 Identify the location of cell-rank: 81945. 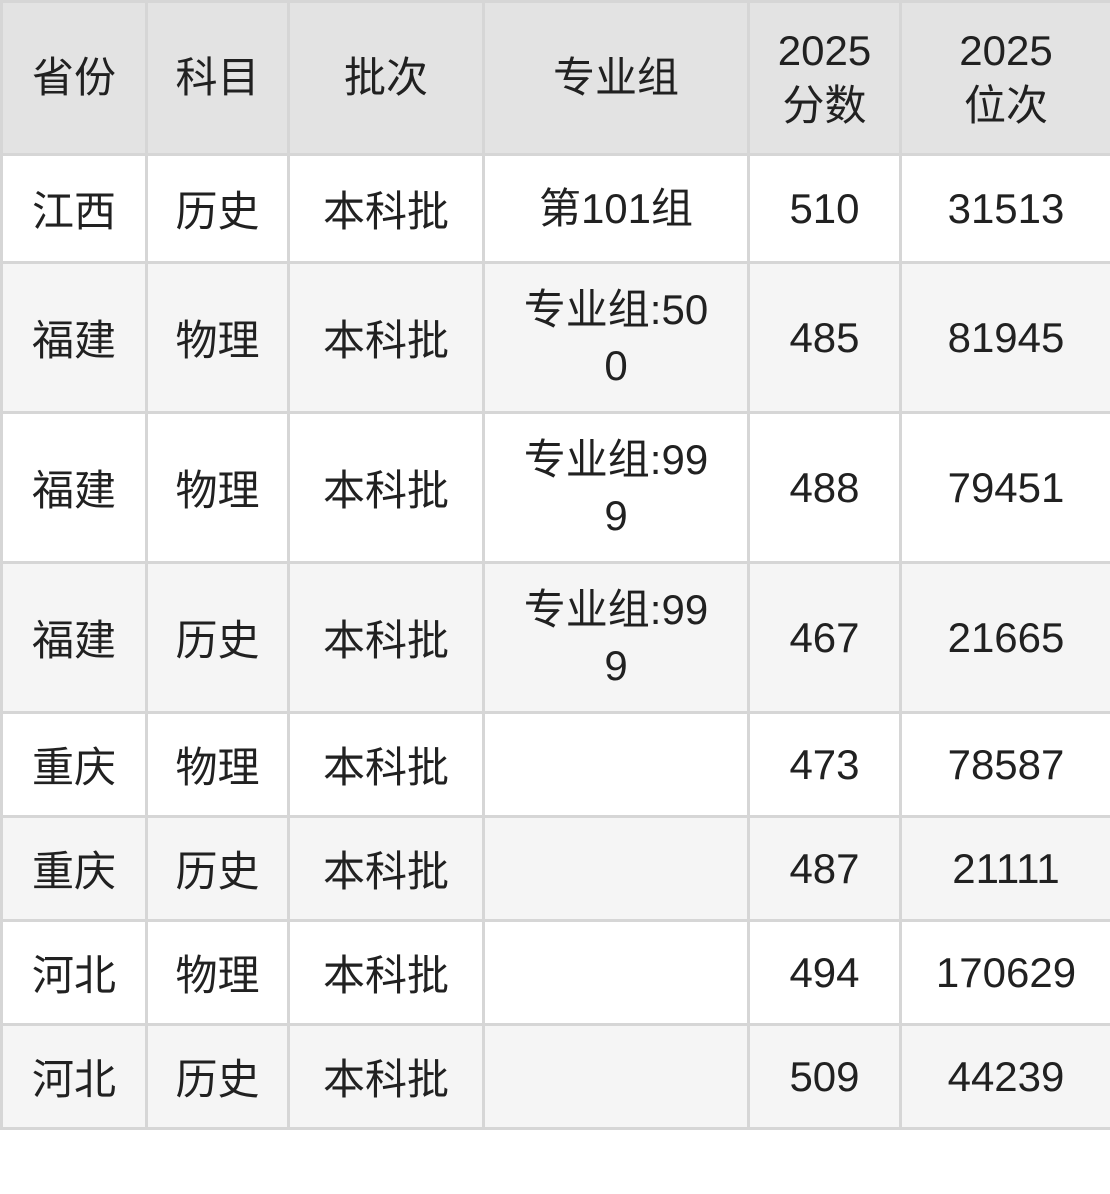
(1004, 337).